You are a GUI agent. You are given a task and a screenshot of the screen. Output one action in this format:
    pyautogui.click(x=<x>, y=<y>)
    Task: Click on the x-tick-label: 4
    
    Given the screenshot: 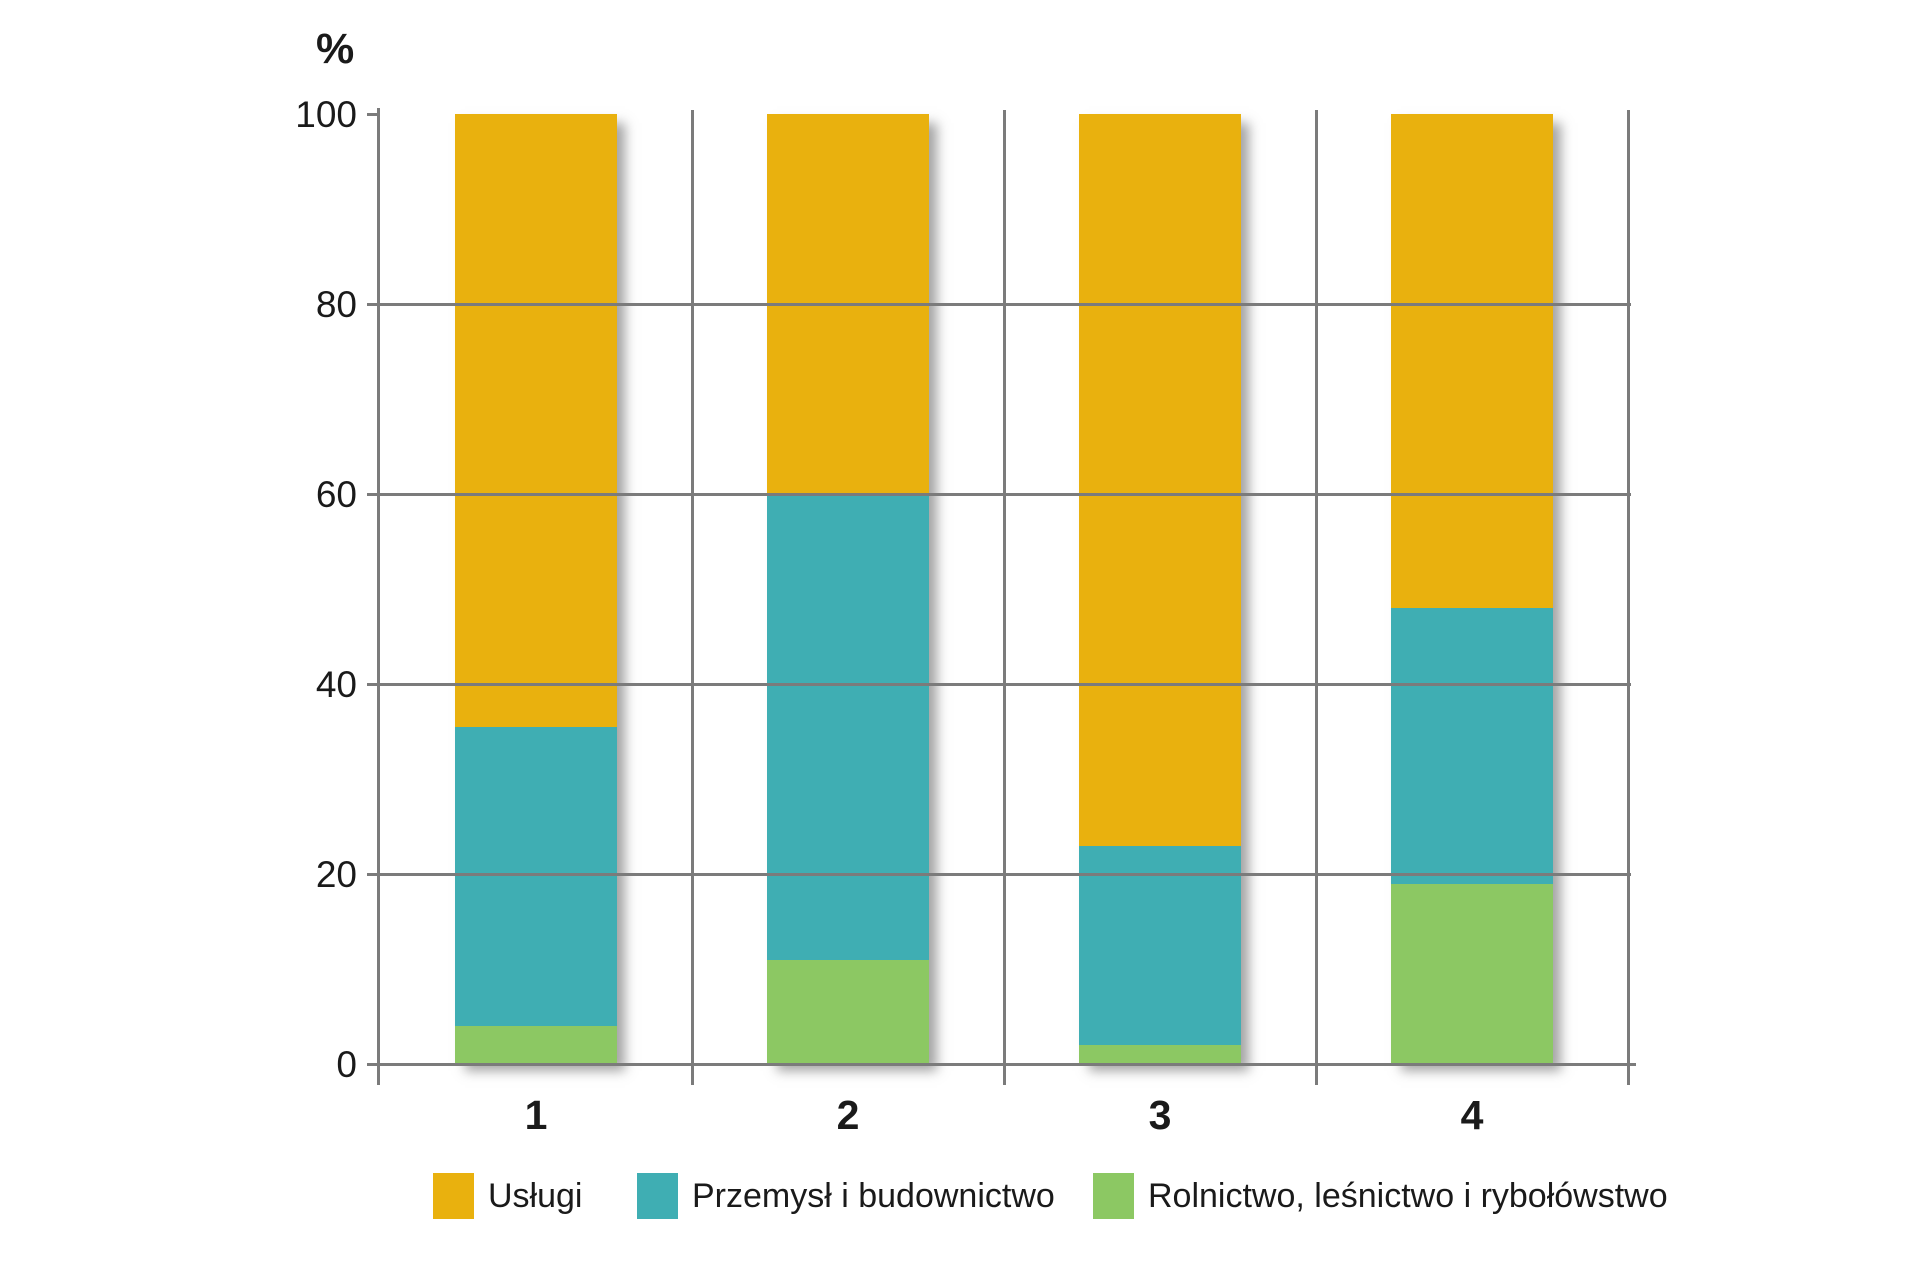 What is the action you would take?
    pyautogui.click(x=1472, y=1115)
    